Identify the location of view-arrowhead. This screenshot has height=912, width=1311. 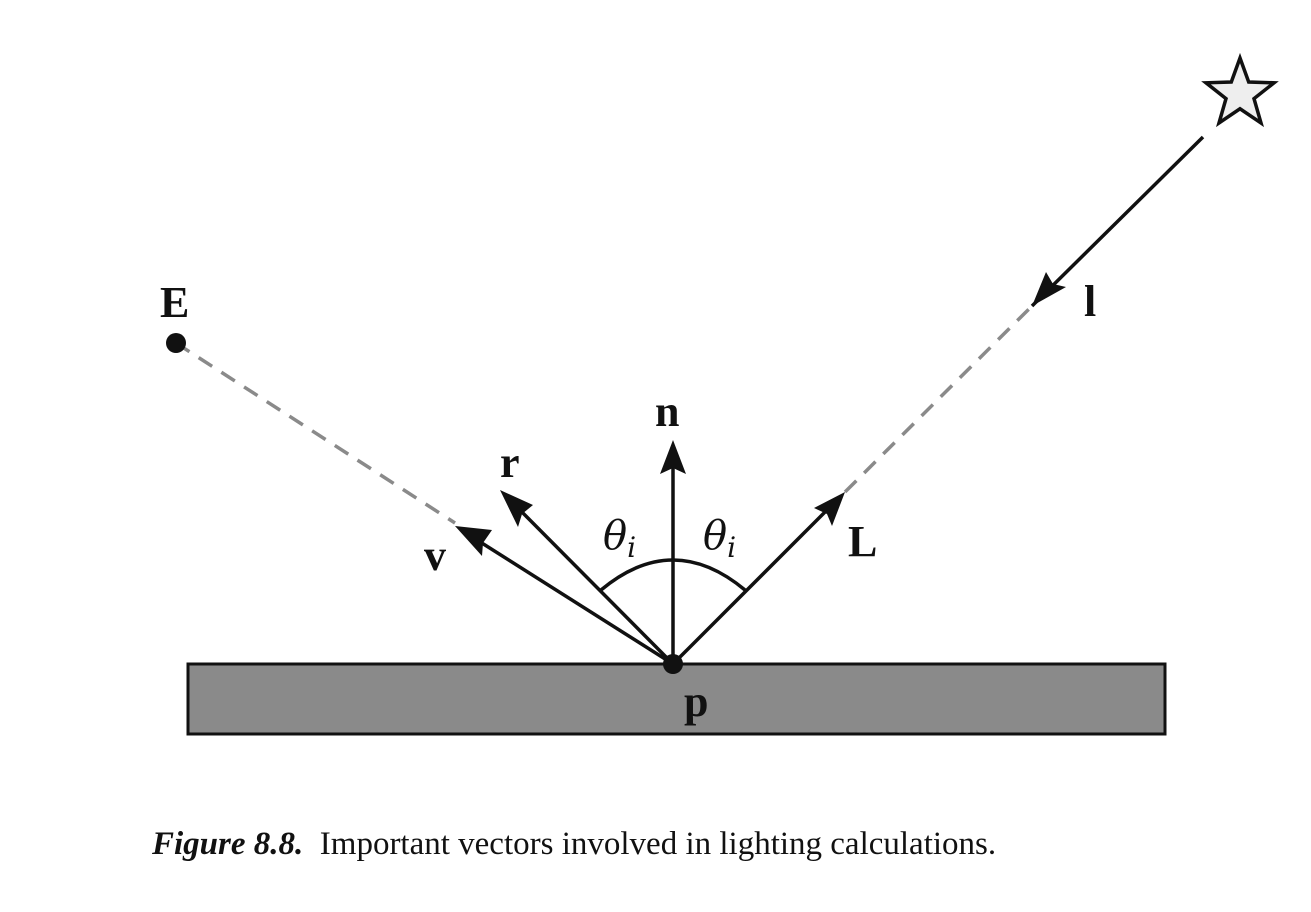
(473, 541).